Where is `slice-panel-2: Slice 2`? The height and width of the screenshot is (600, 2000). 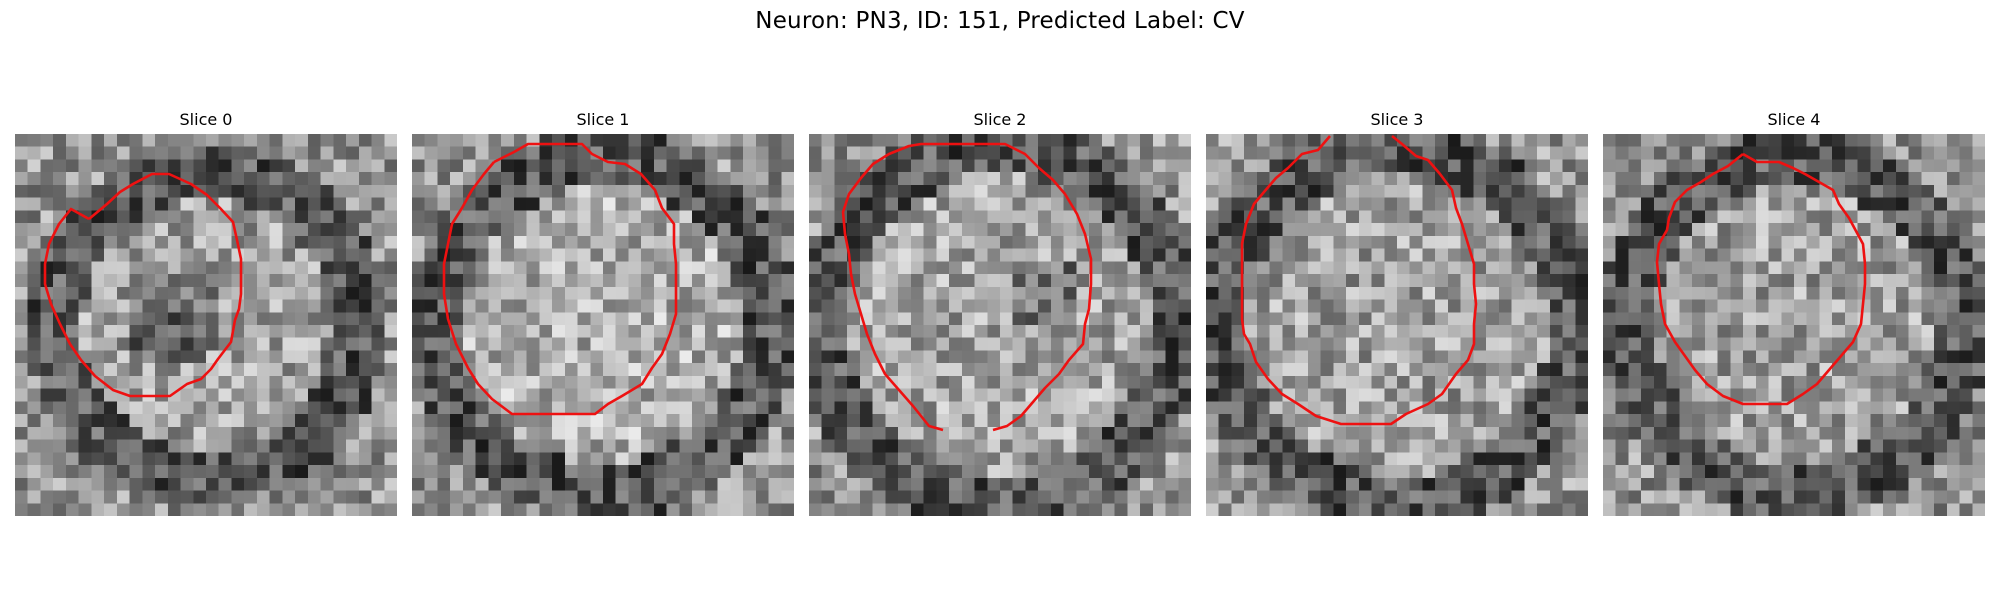
slice-panel-2: Slice 2 is located at coordinates (1000, 312).